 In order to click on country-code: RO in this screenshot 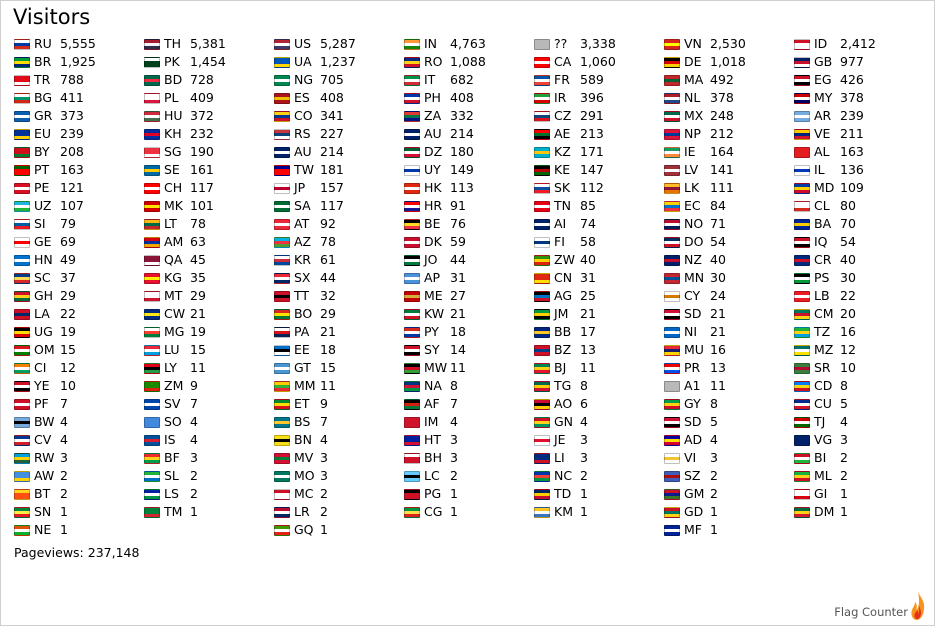, I will do `click(433, 61)`.